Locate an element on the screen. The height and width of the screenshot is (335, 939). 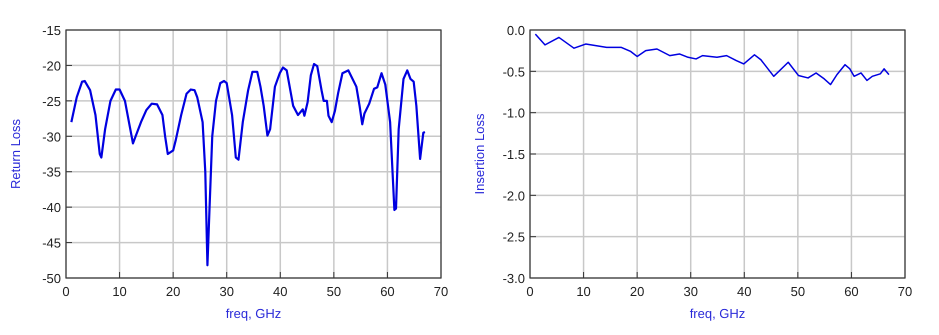
y-tick-label: 0.0 is located at coordinates (515, 30).